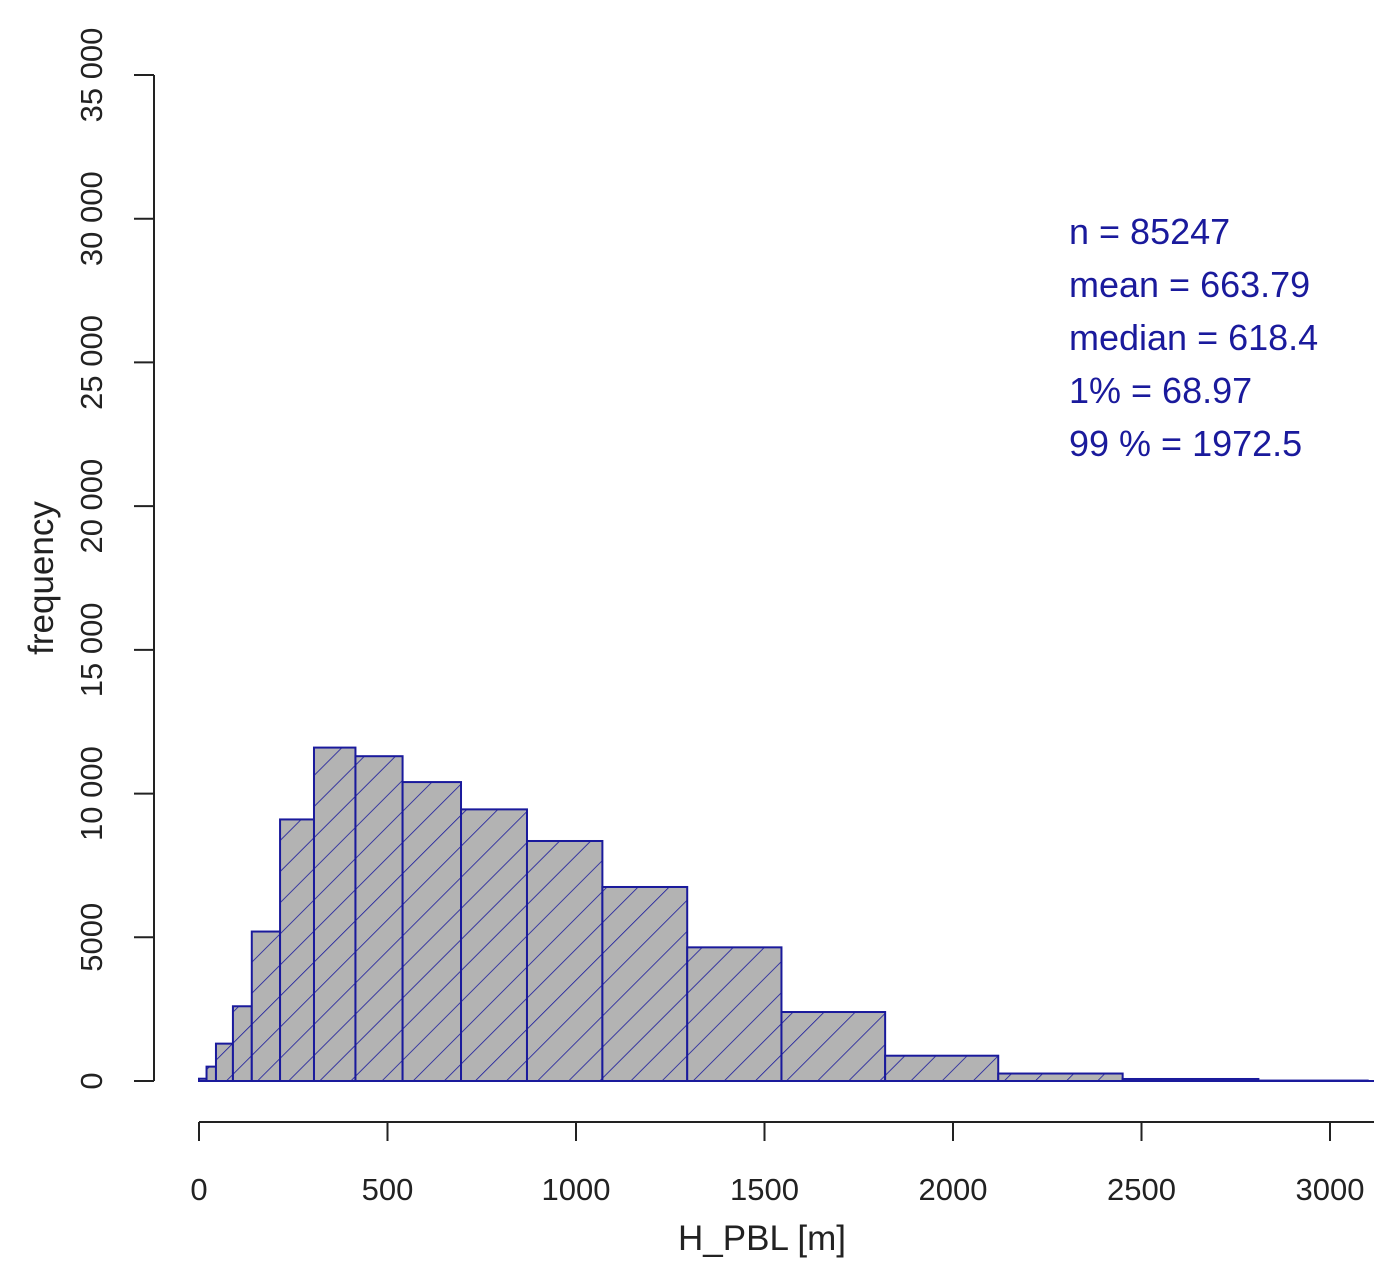  What do you see at coordinates (1149, 231) in the screenshot?
I see `stat-line: n = 85247` at bounding box center [1149, 231].